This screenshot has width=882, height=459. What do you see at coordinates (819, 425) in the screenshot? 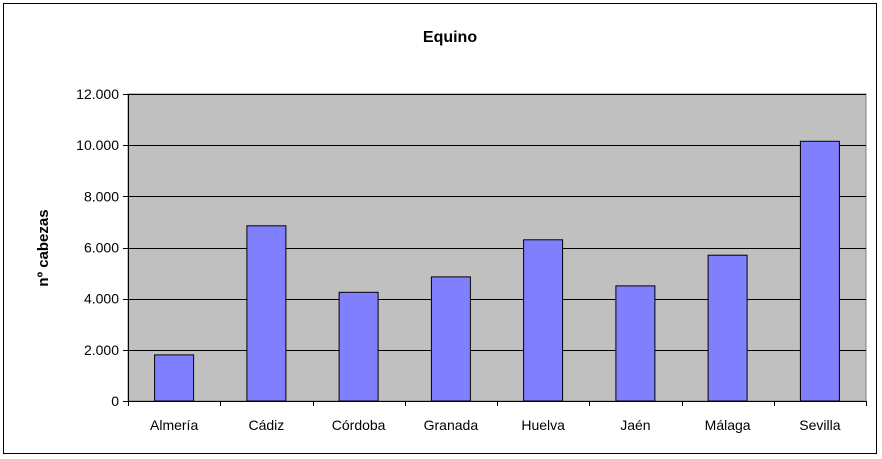
I see `x-tick-label-8: Sevilla` at bounding box center [819, 425].